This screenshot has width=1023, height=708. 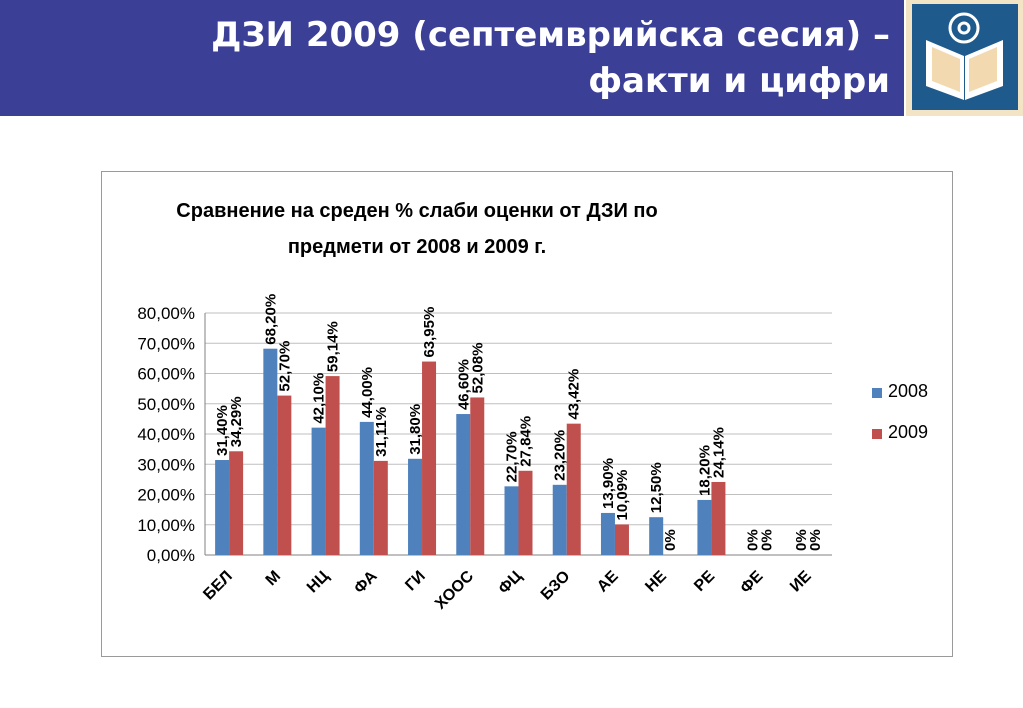 I want to click on legend-swatch-2008, so click(x=877, y=393).